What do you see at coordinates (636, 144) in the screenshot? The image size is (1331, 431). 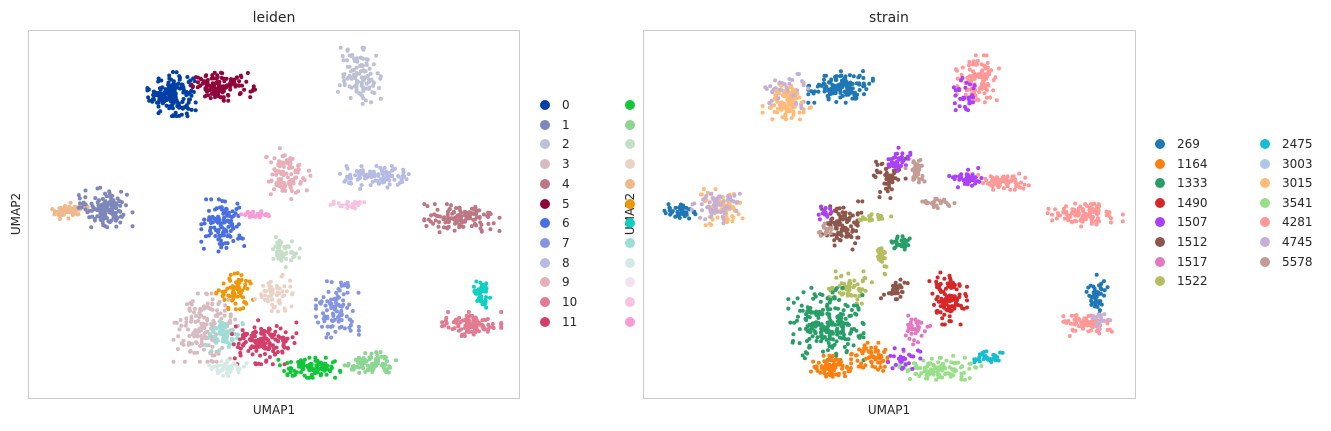 I see `legend-item` at bounding box center [636, 144].